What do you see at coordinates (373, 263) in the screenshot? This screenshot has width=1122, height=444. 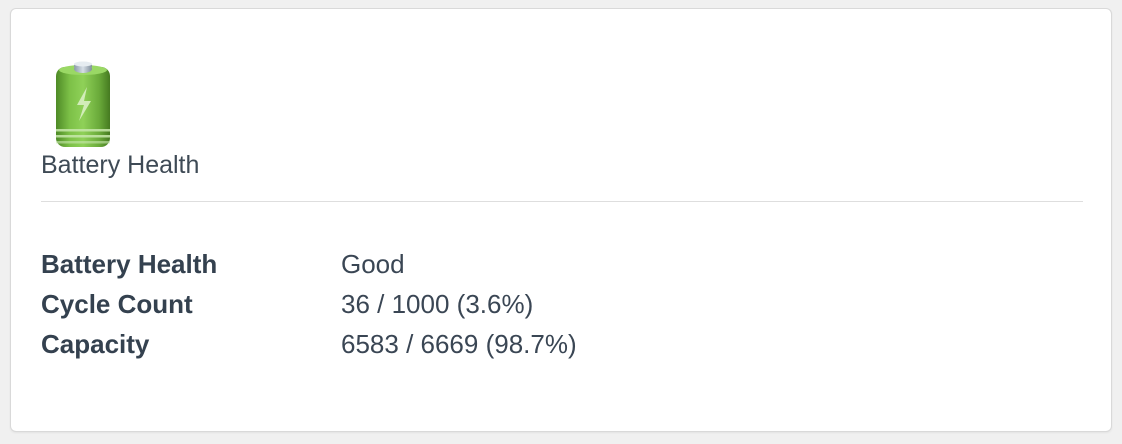 I see `row-value: Good` at bounding box center [373, 263].